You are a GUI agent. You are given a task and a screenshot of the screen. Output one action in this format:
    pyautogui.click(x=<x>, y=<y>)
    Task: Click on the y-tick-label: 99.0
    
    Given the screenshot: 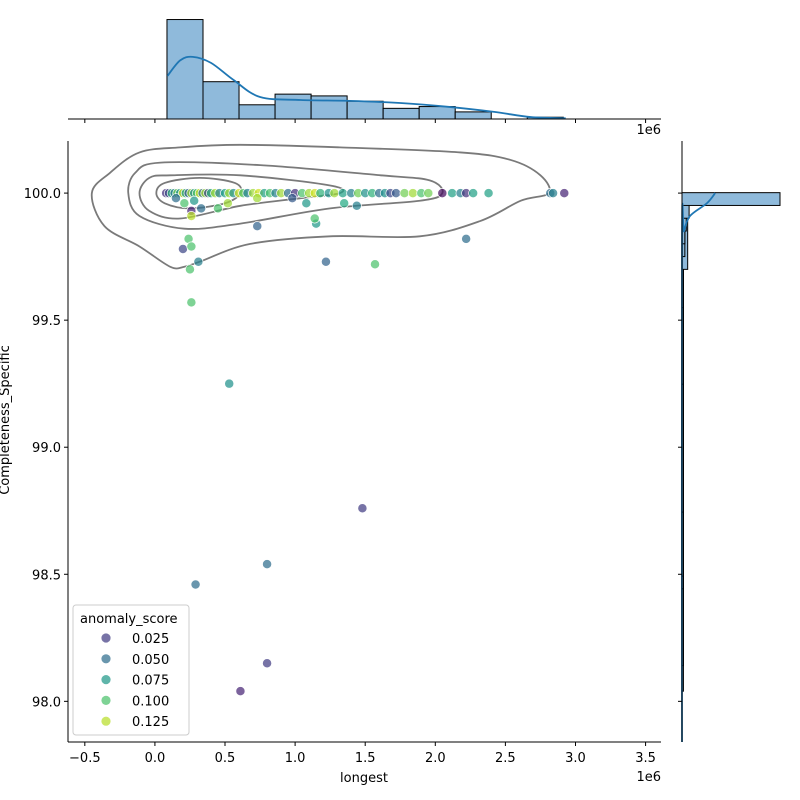 What is the action you would take?
    pyautogui.click(x=46, y=448)
    